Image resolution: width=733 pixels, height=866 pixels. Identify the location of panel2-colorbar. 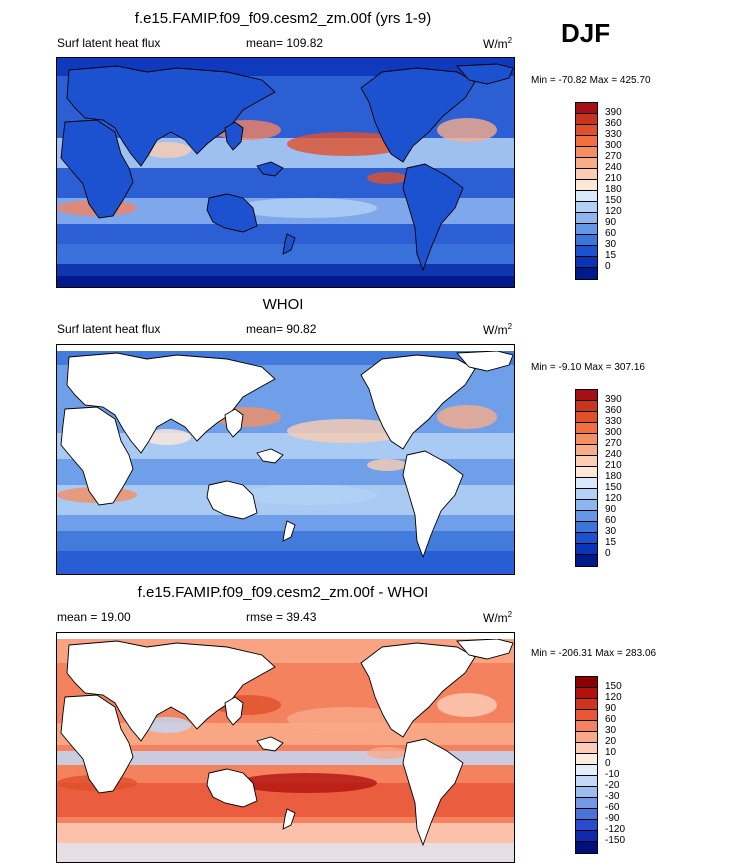
(586, 478).